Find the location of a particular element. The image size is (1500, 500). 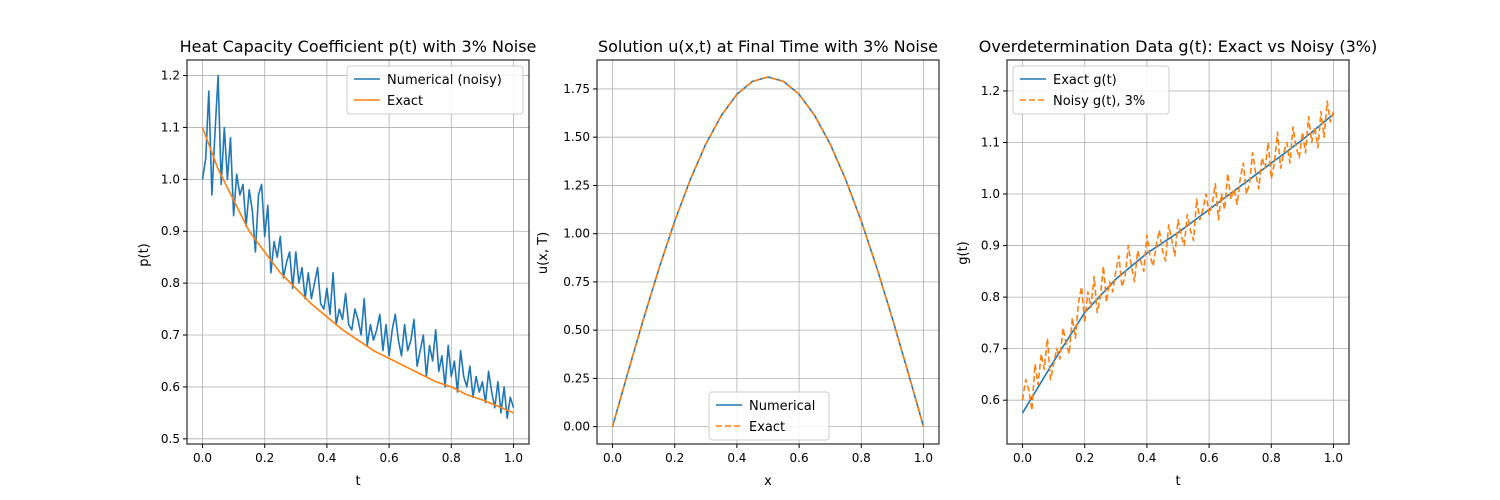

y-tick-label: 0.75 is located at coordinates (576, 282).